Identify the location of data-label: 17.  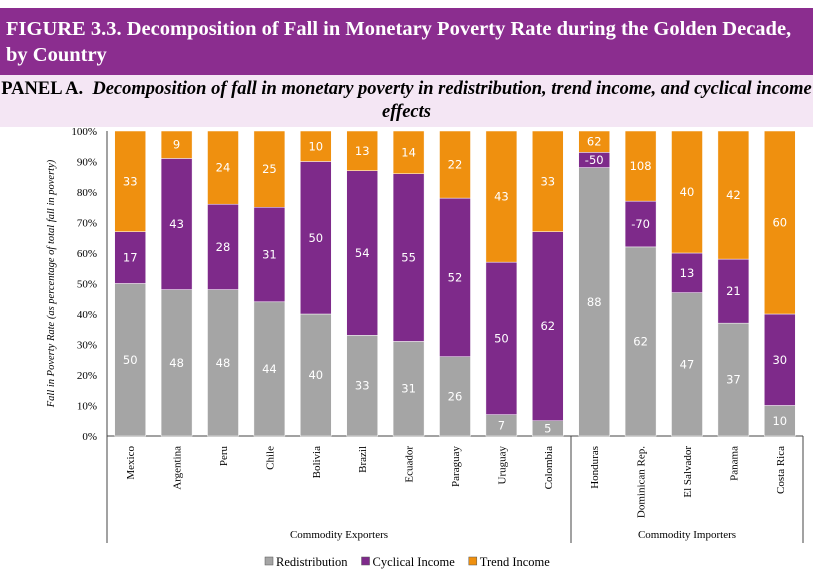
(130, 258).